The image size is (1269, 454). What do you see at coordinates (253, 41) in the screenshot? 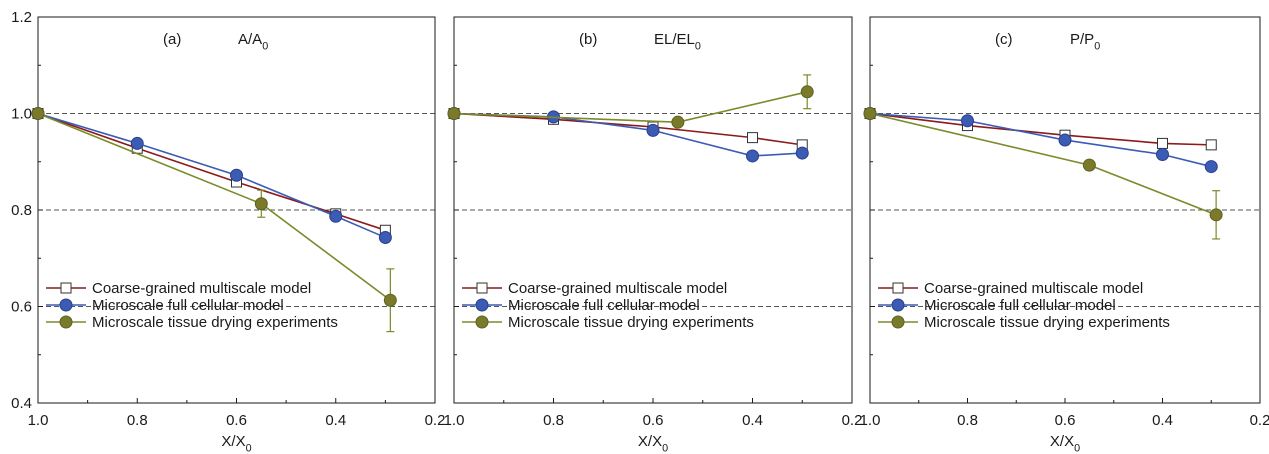
I see `panel-title: A/A0` at bounding box center [253, 41].